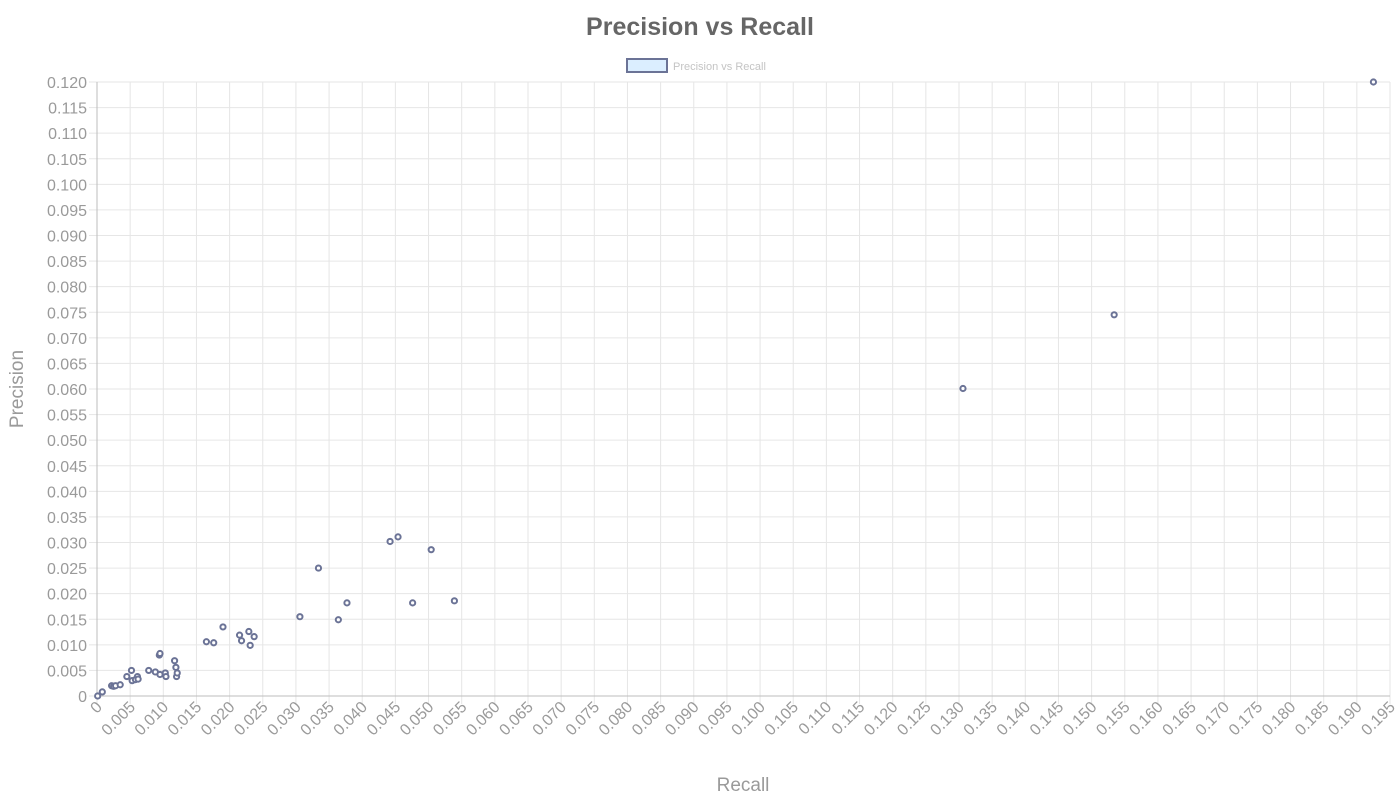 The height and width of the screenshot is (800, 1400). Describe the element at coordinates (67, 262) in the screenshot. I see `y-tick-label: 0.085` at that location.